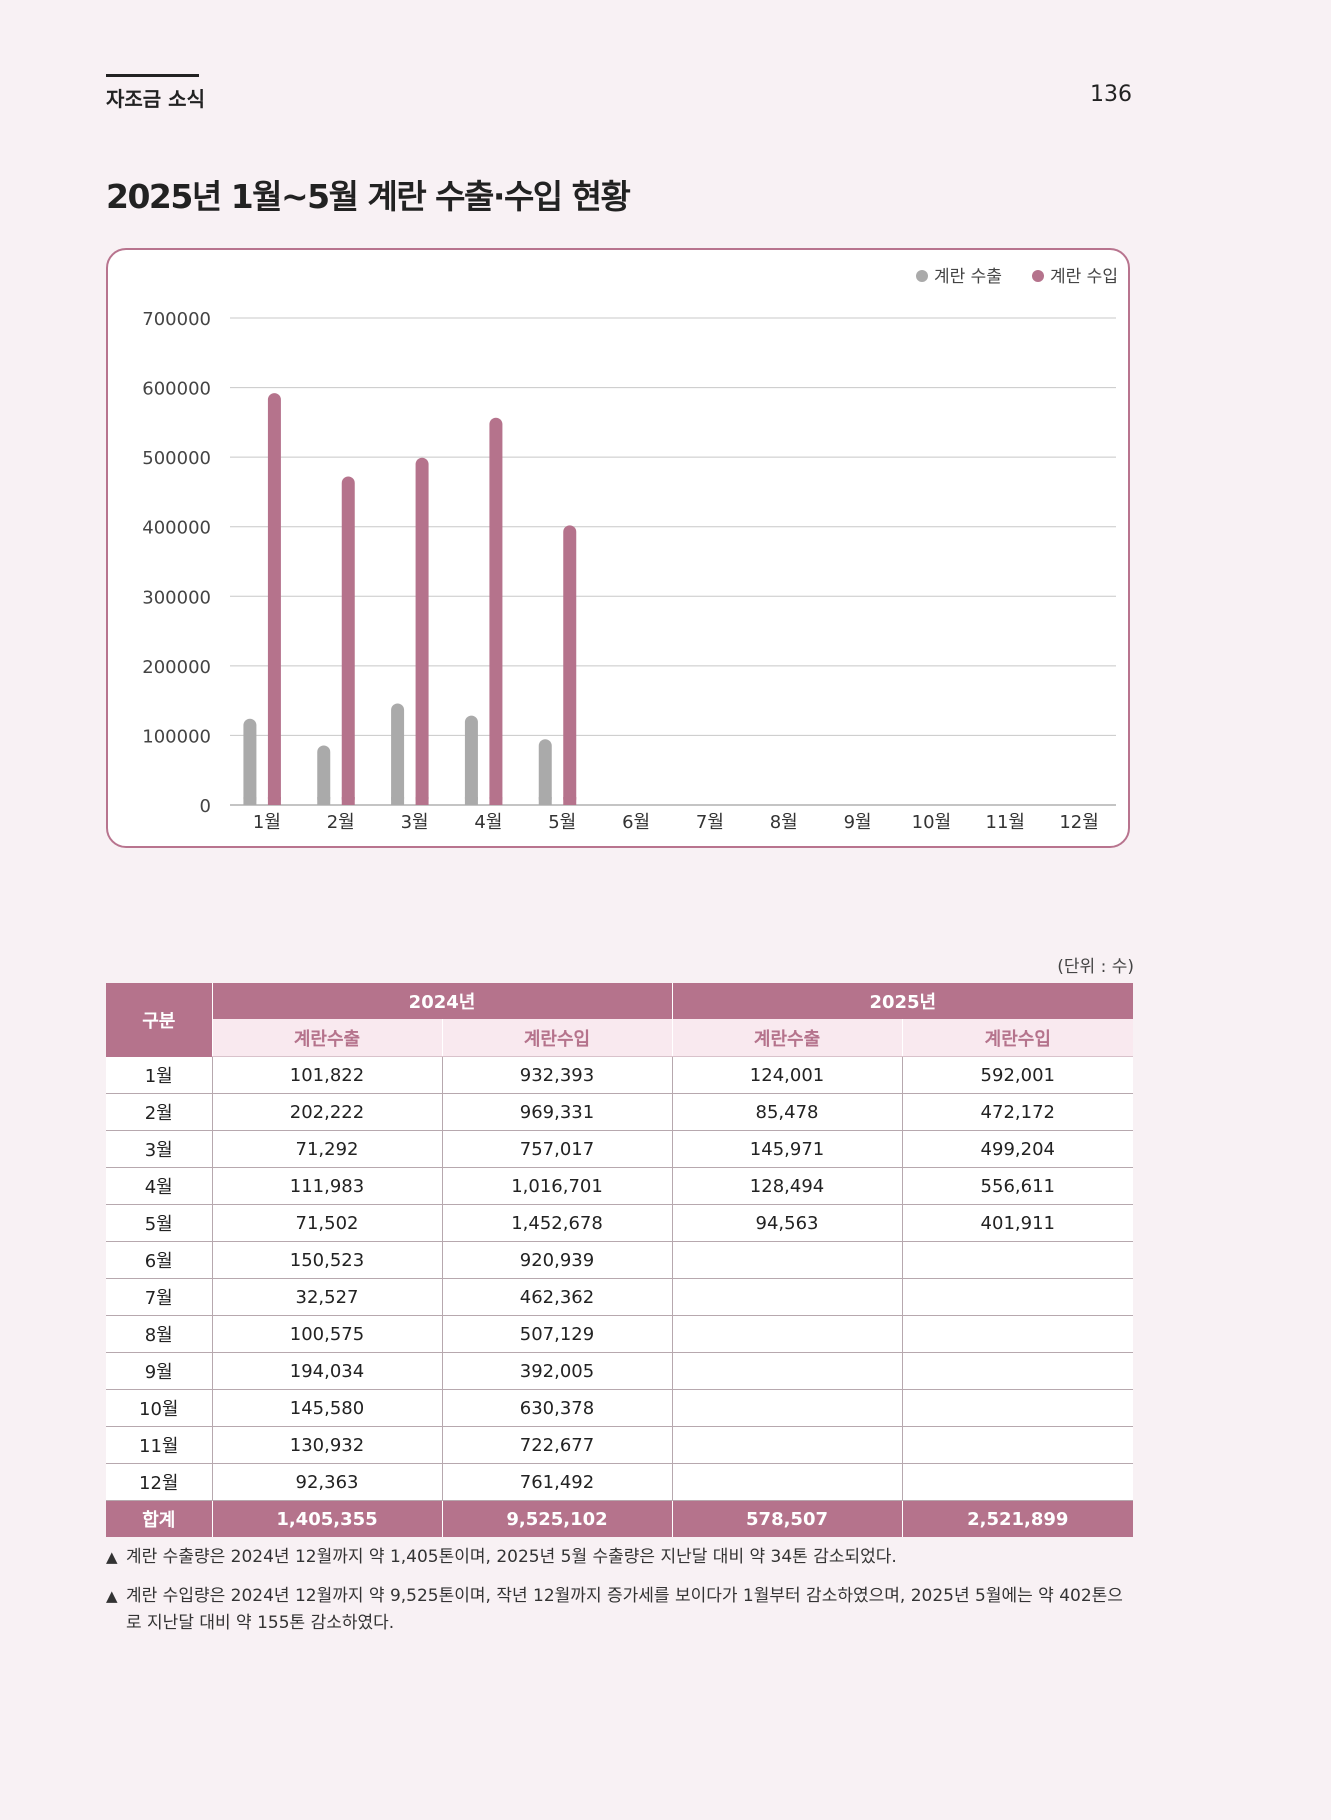 The width and height of the screenshot is (1331, 1820). Describe the element at coordinates (557, 1445) in the screenshot. I see `table-cell: 722,677` at that location.